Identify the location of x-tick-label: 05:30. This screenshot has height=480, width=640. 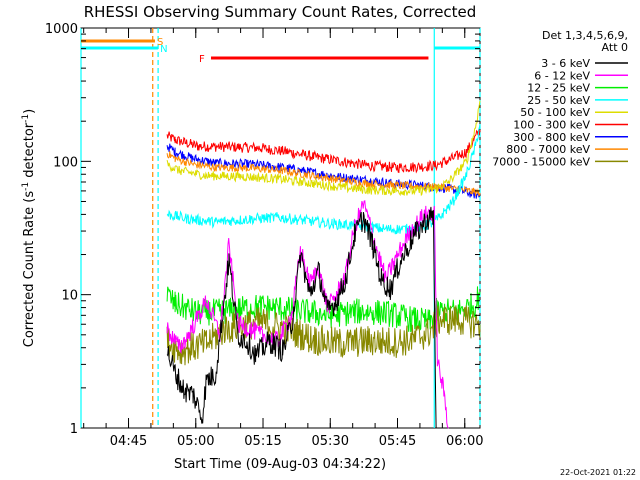
(330, 441).